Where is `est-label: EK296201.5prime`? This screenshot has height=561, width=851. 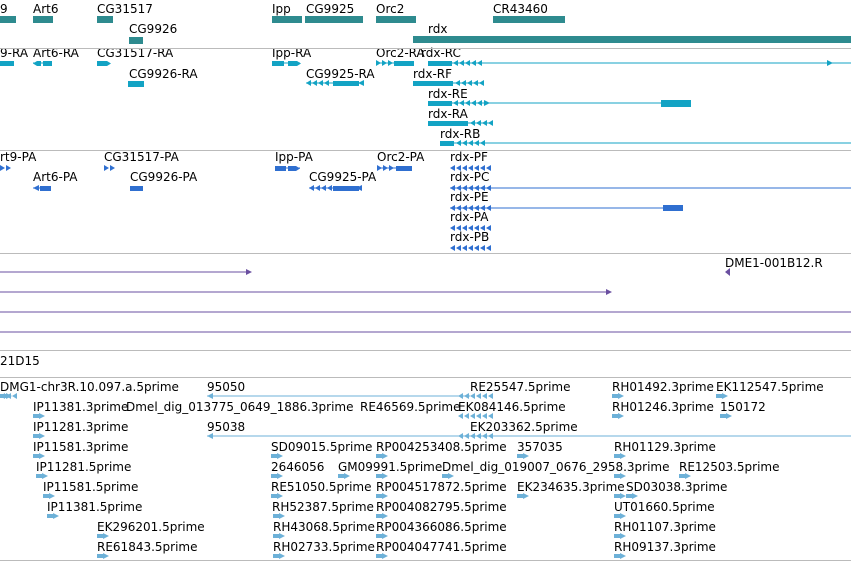
est-label: EK296201.5prime is located at coordinates (151, 527).